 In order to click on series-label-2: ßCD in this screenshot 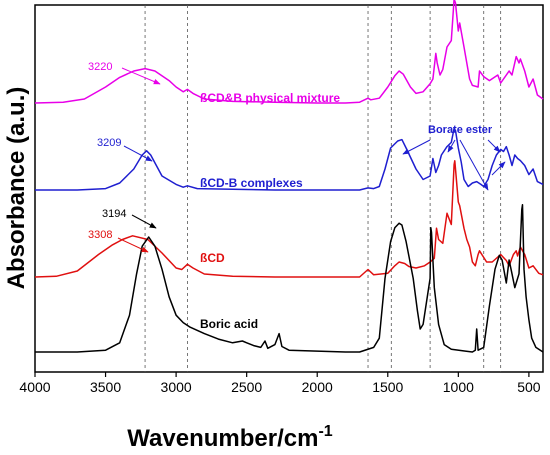, I will do `click(212, 258)`.